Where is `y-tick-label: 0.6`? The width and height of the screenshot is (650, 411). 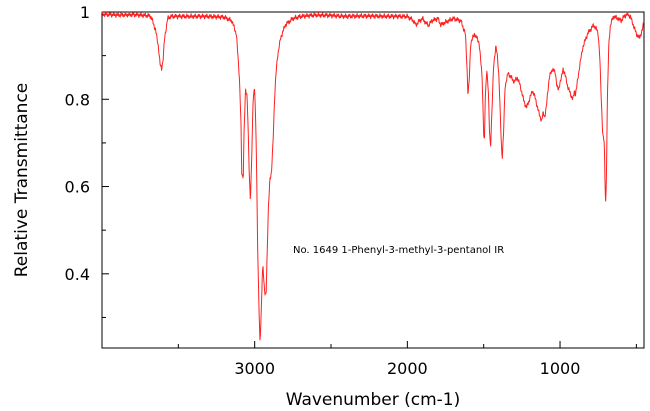
y-tick-label: 0.6 is located at coordinates (77, 187).